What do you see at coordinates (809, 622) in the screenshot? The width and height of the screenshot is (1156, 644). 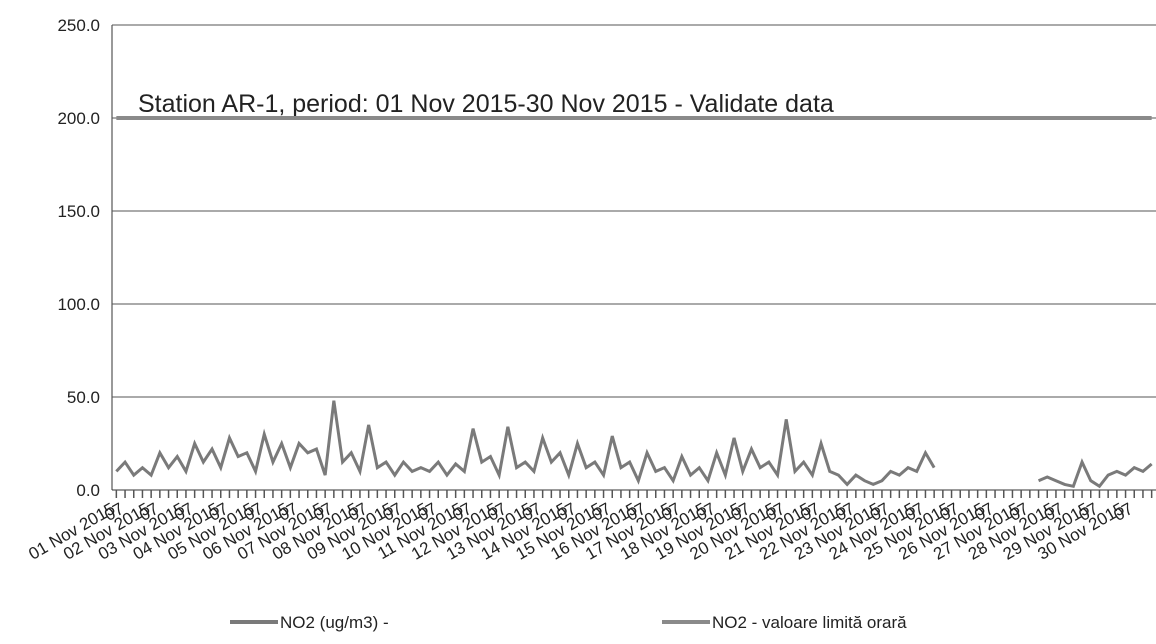 I see `legend-label: NO2 - valoare limită orară` at bounding box center [809, 622].